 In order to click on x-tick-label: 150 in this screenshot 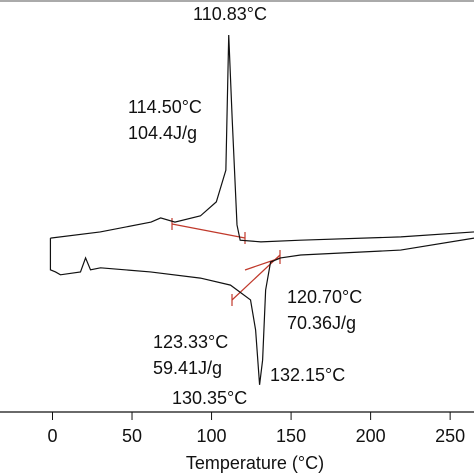, I will do `click(291, 436)`.